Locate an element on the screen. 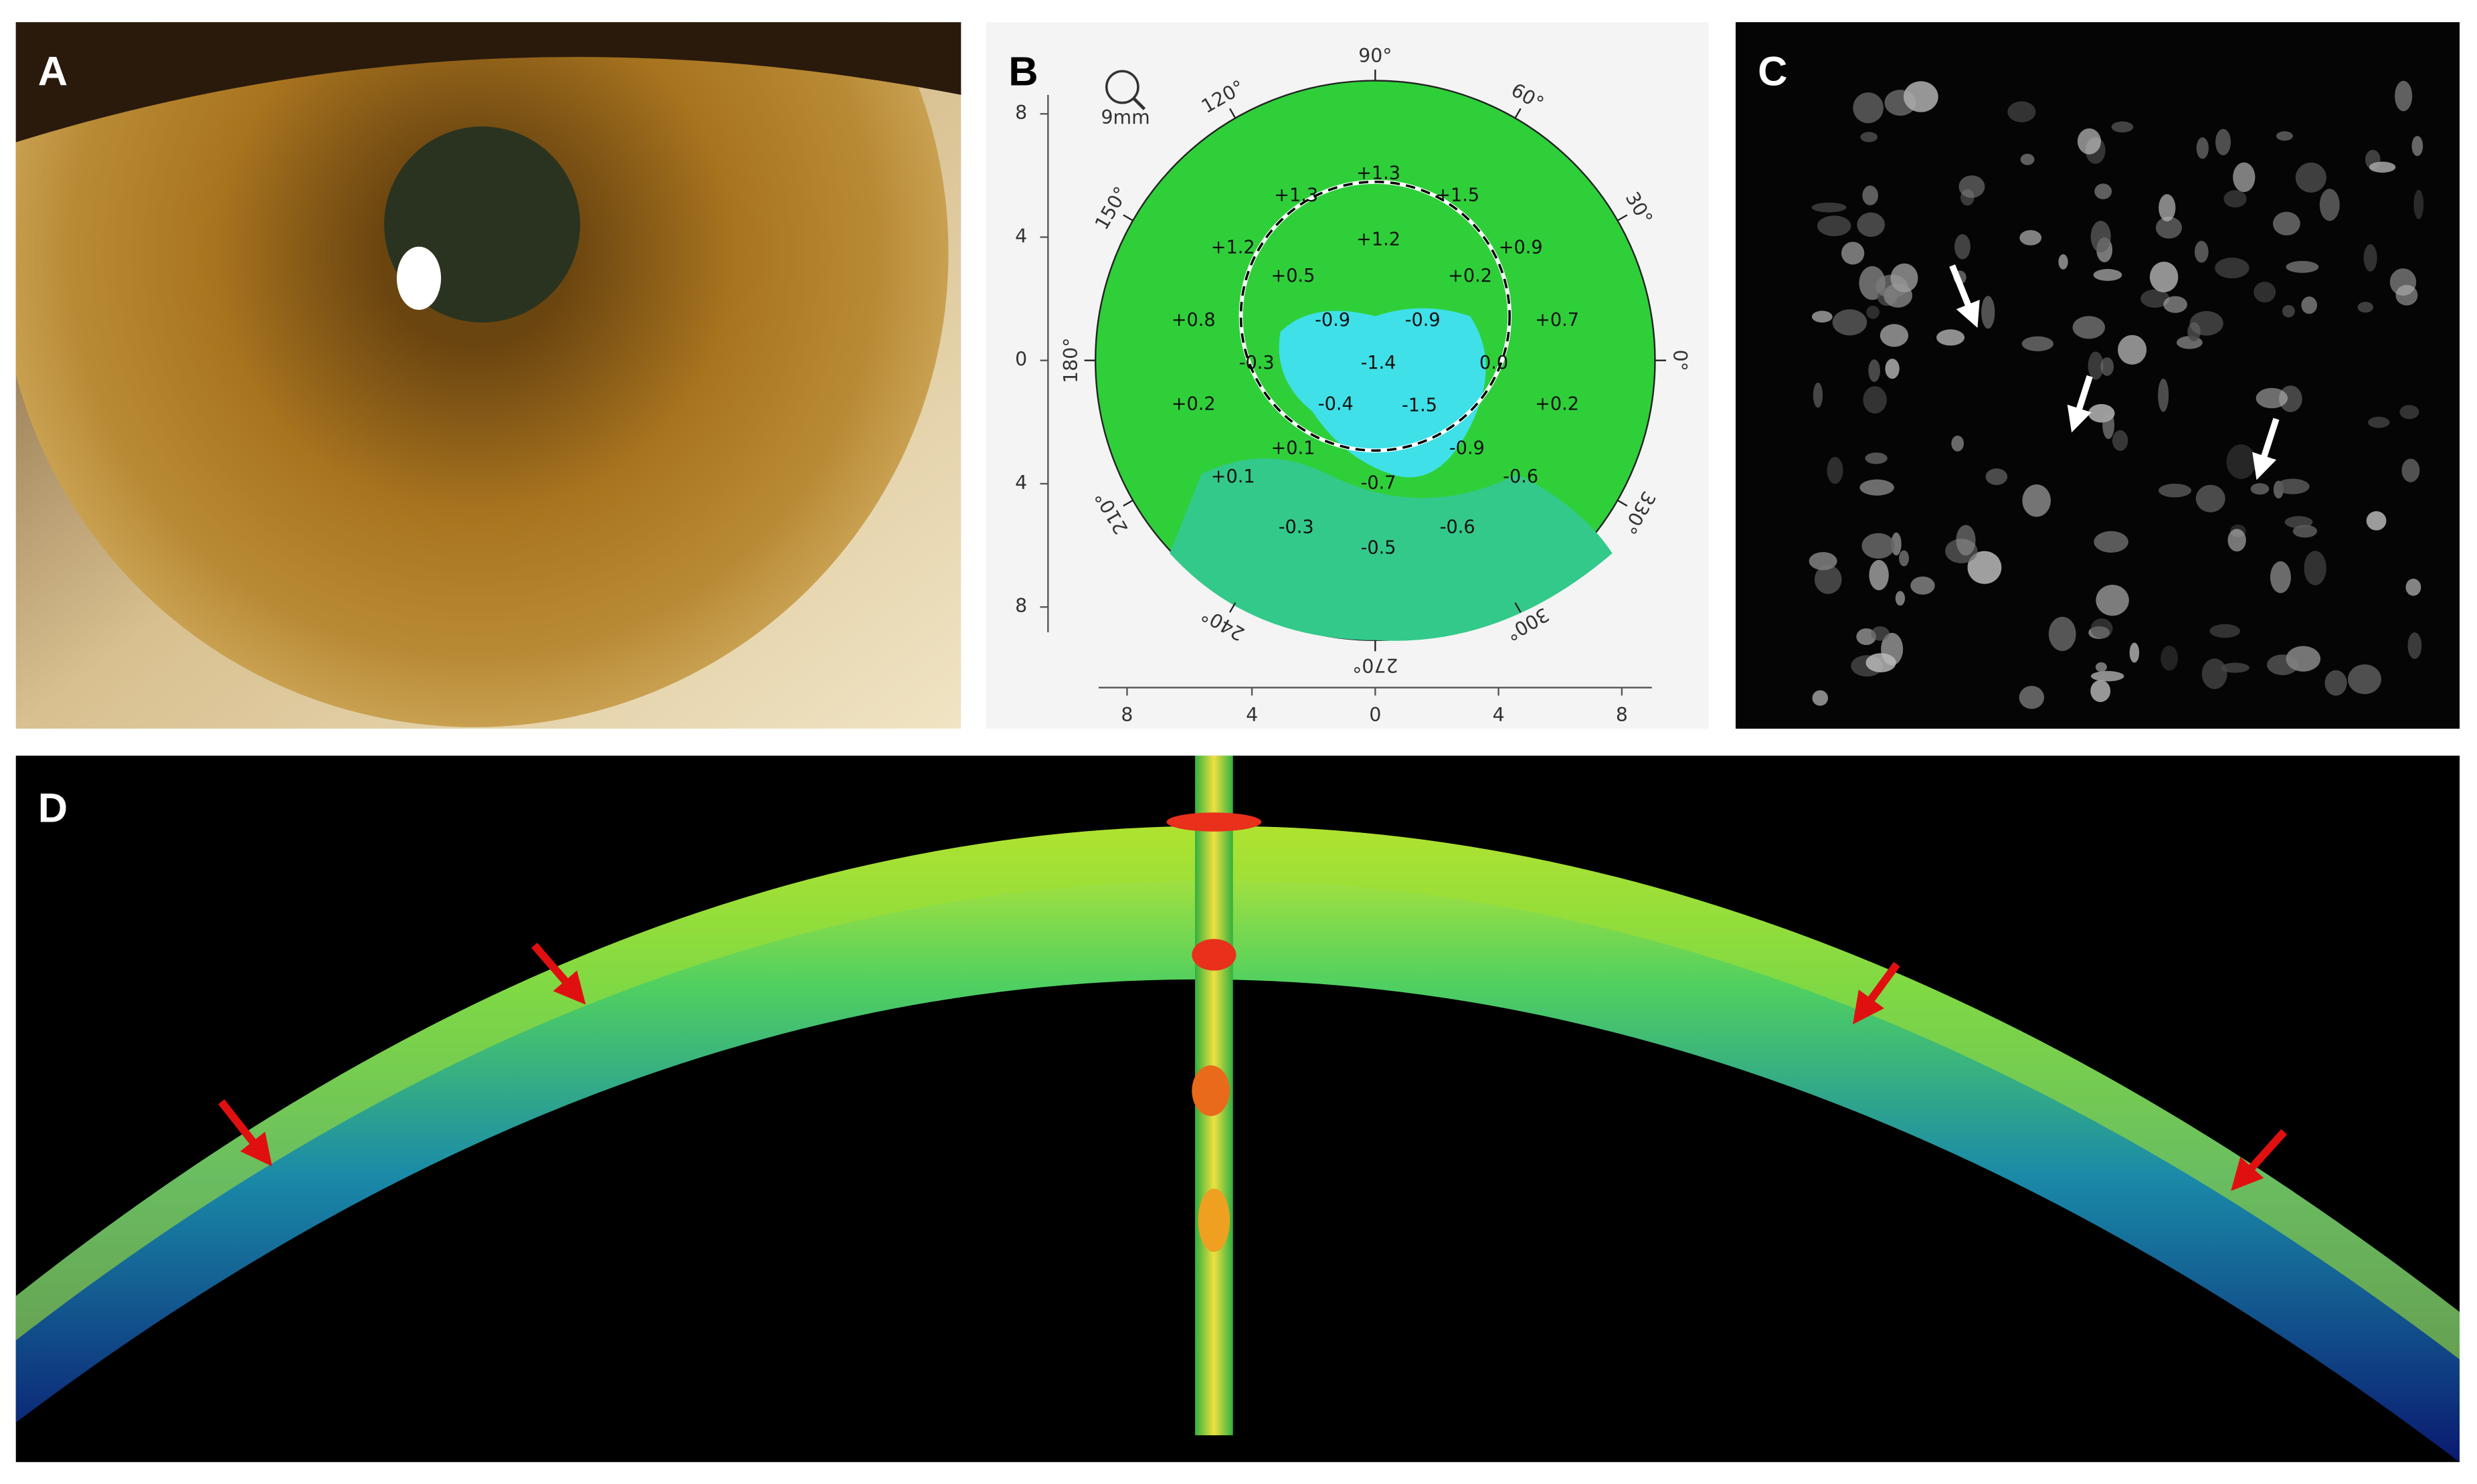 The height and width of the screenshot is (1484, 2477). map-value: +0.9 is located at coordinates (1521, 247).